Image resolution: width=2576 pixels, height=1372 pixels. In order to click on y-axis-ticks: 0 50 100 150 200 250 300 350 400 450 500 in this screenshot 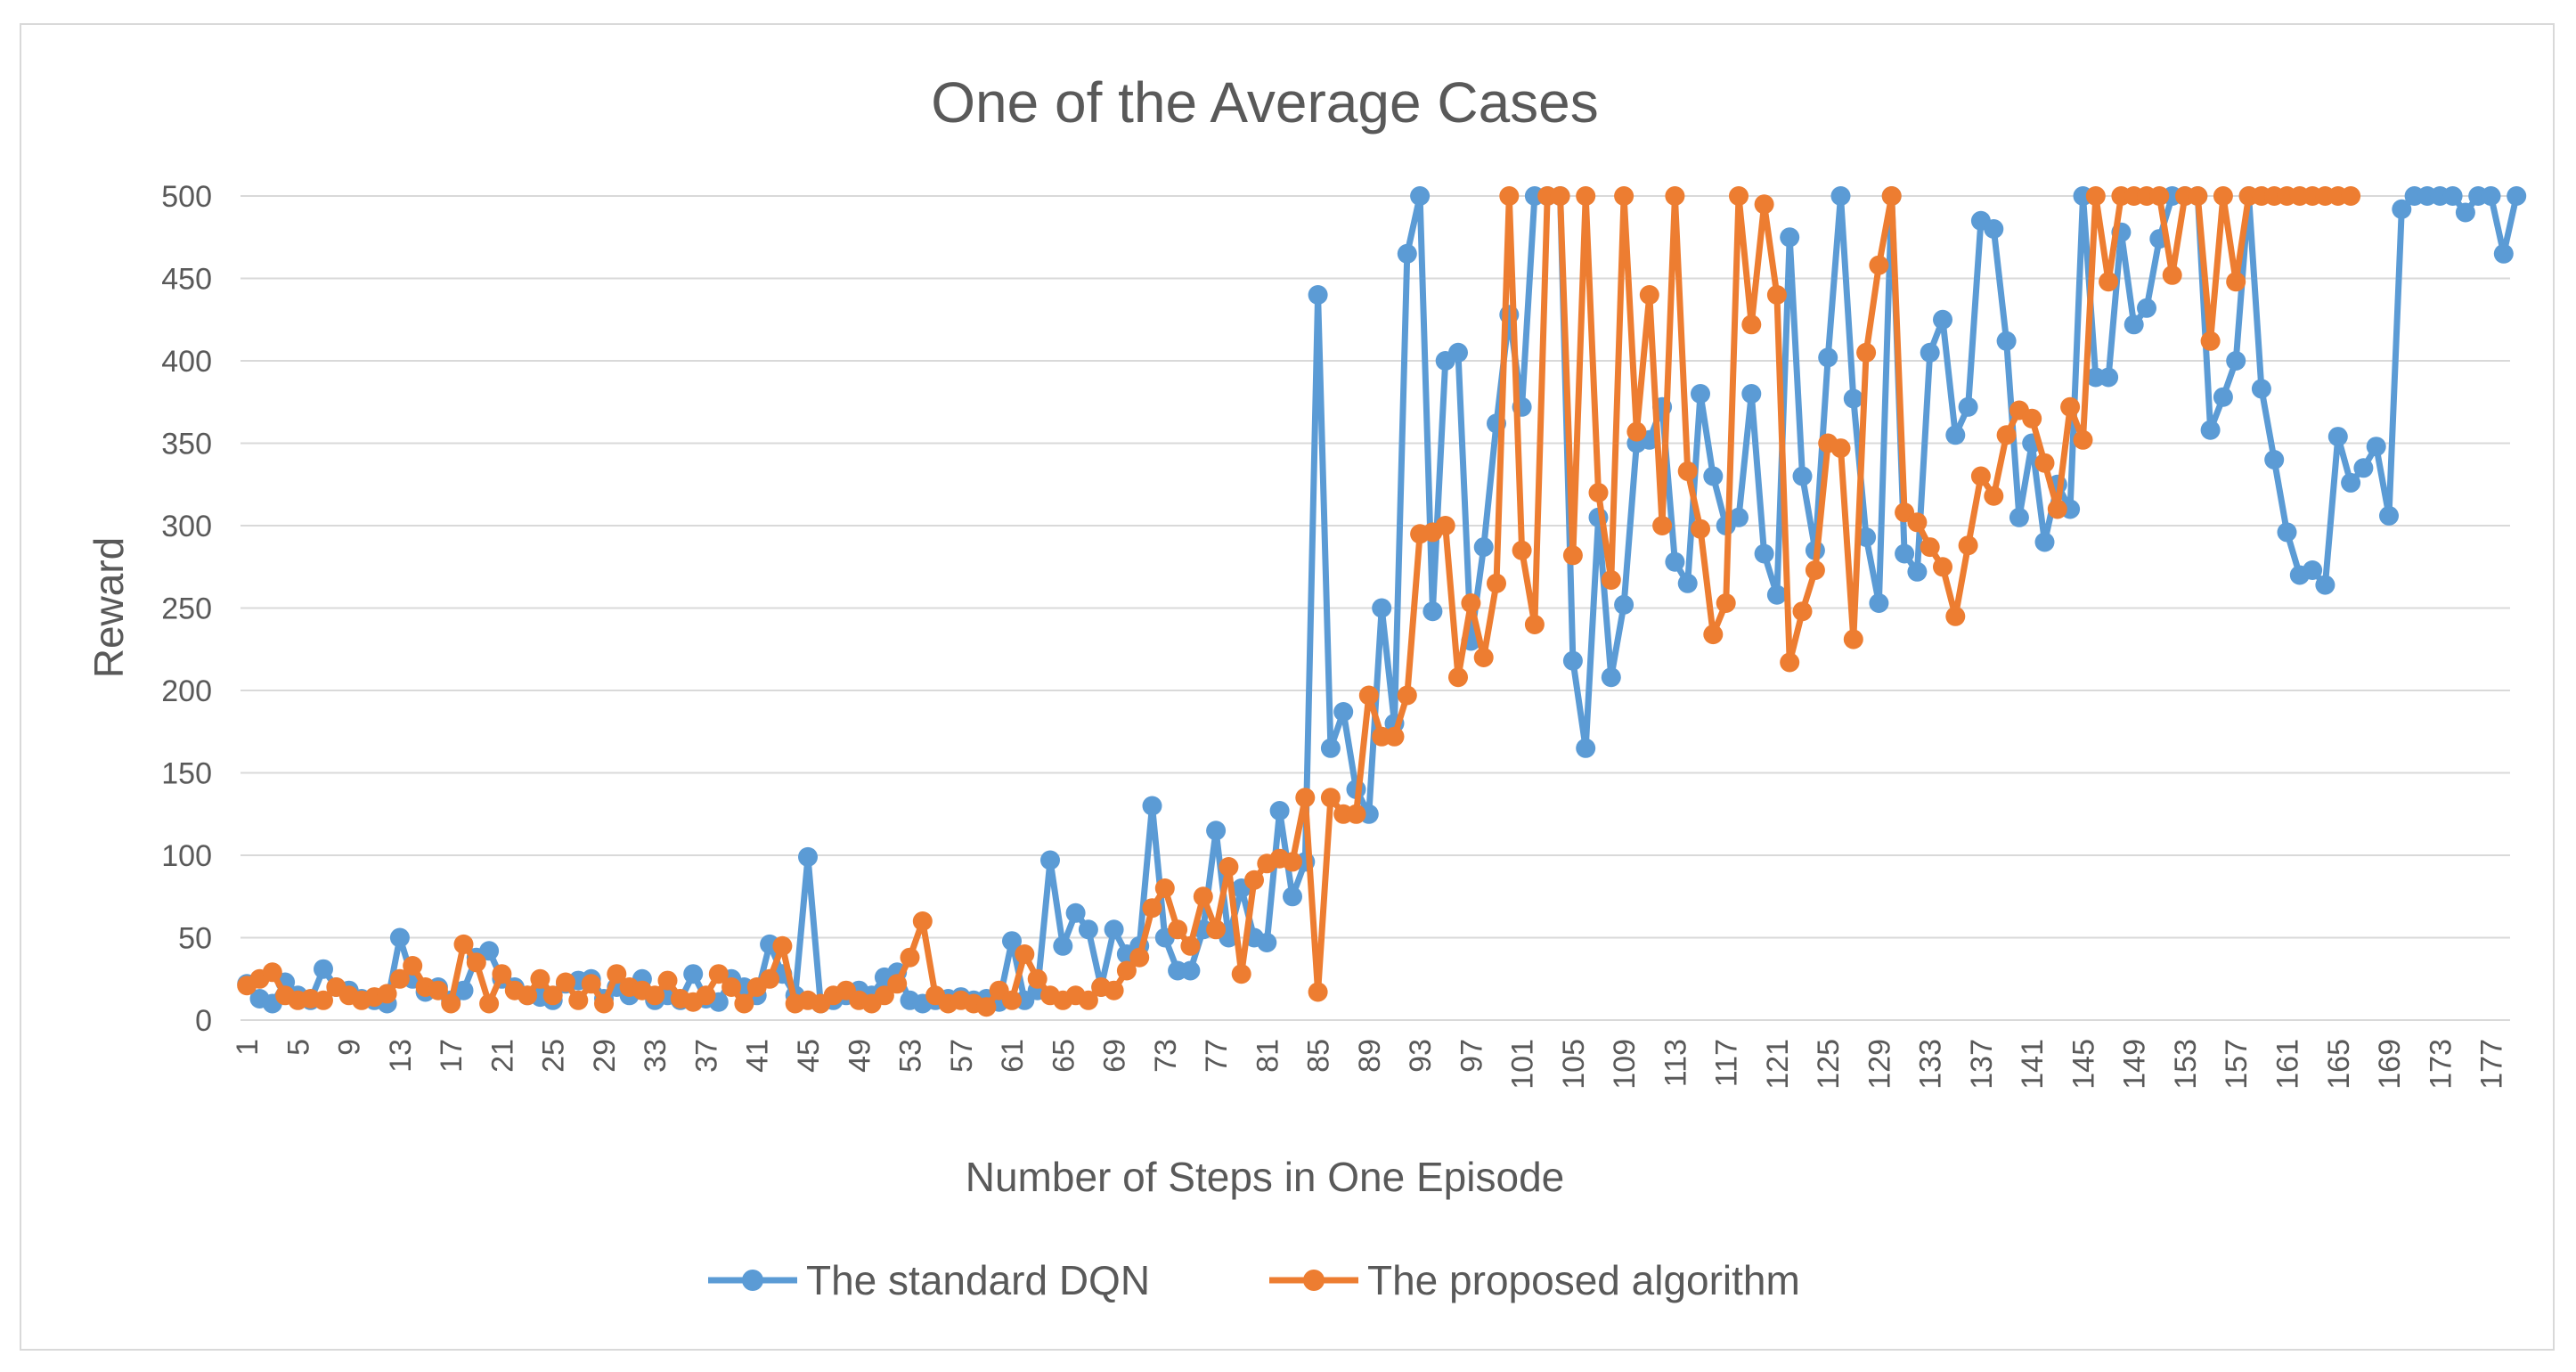, I will do `click(187, 609)`.